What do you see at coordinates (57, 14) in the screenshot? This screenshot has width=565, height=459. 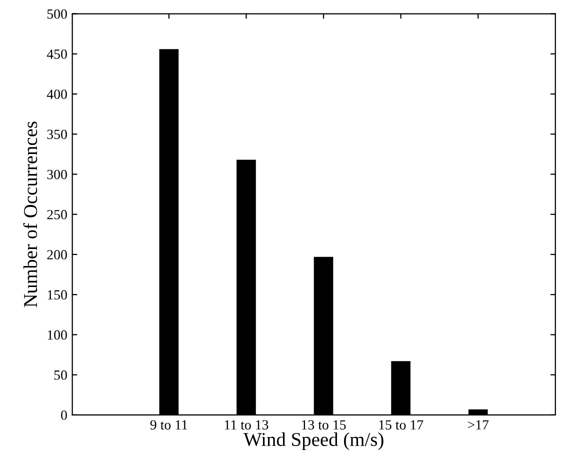 I see `y-tick-label: 500` at bounding box center [57, 14].